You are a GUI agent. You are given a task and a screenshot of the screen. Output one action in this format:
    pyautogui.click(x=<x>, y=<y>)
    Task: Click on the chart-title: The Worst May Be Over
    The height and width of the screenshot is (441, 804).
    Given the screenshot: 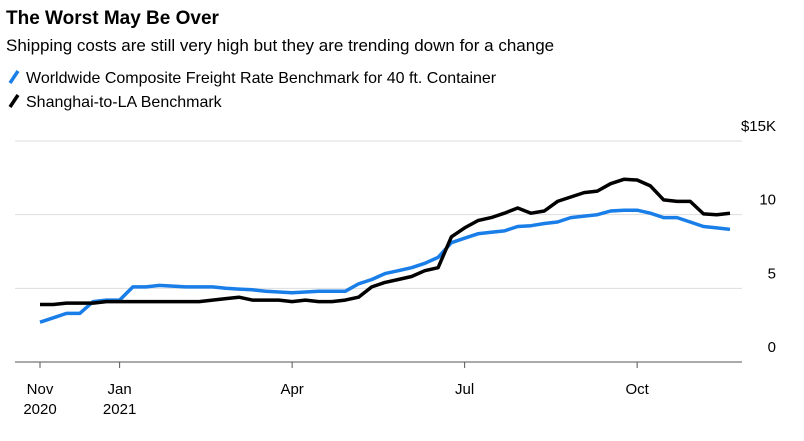 What is the action you would take?
    pyautogui.click(x=113, y=18)
    